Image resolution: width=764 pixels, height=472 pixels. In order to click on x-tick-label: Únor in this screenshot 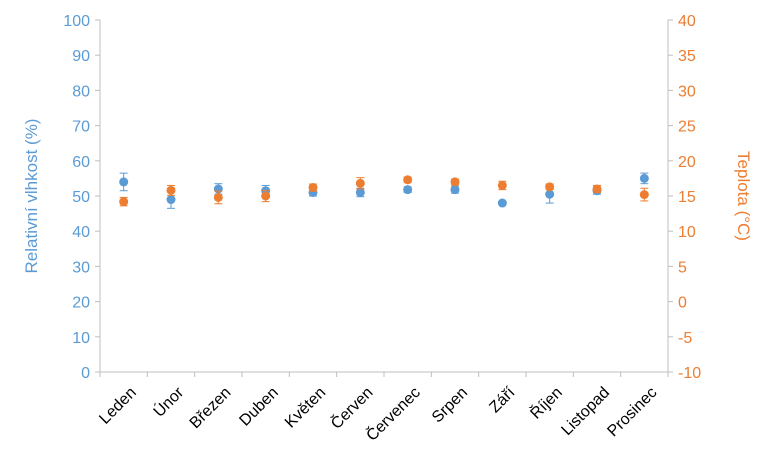, I will do `click(168, 401)`.